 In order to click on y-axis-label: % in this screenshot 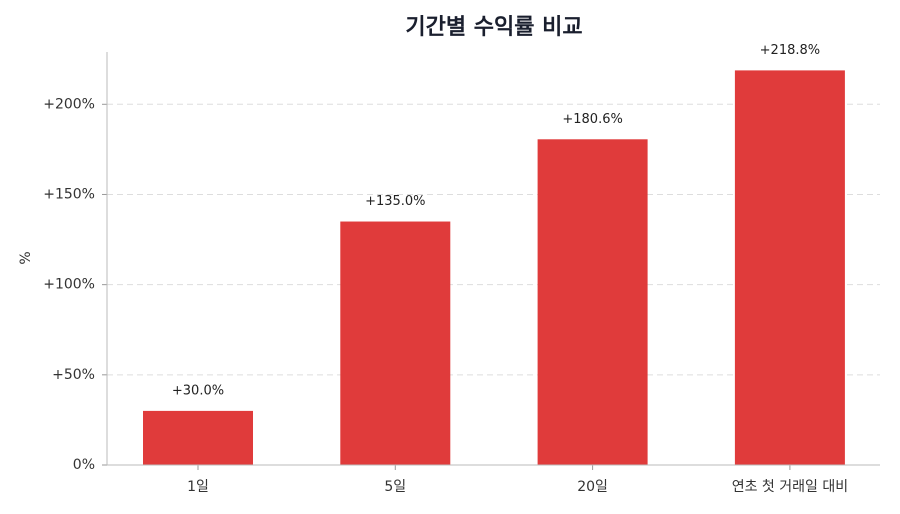, I will do `click(26, 257)`.